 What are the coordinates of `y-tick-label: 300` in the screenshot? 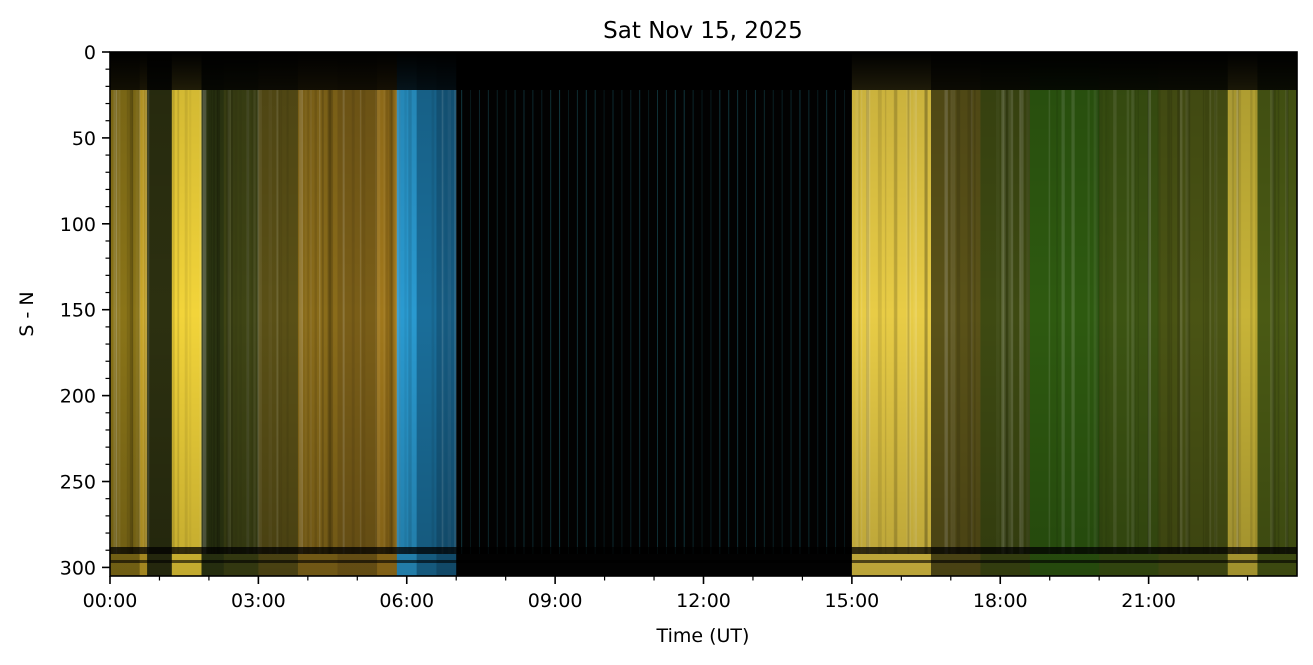 It's located at (78, 568).